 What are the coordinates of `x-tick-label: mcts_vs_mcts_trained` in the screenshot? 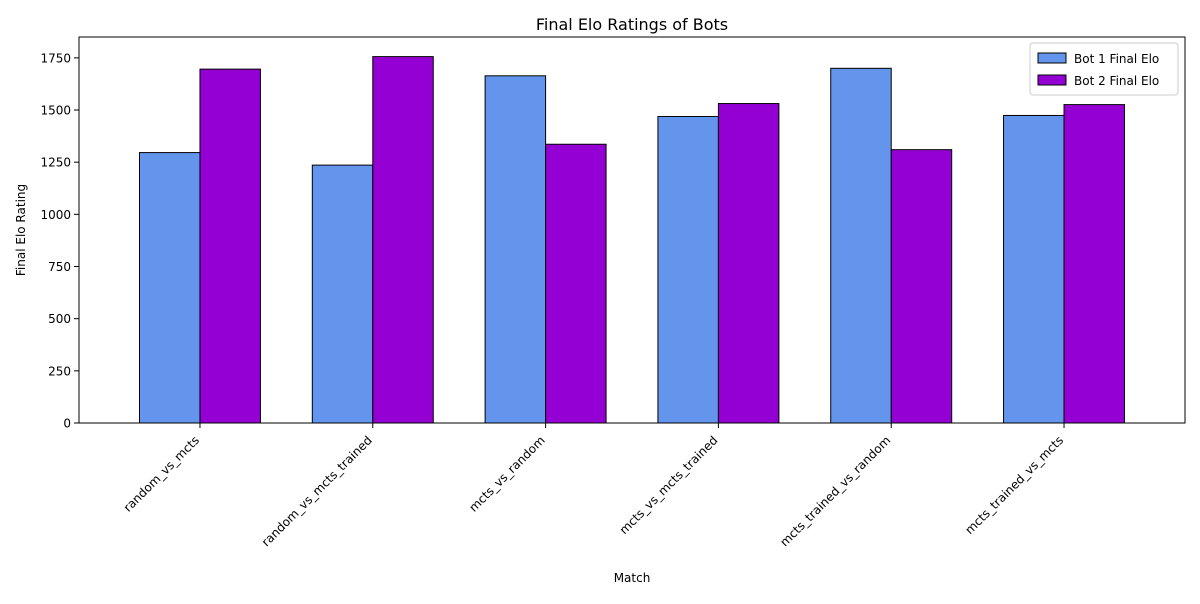 It's located at (669, 485).